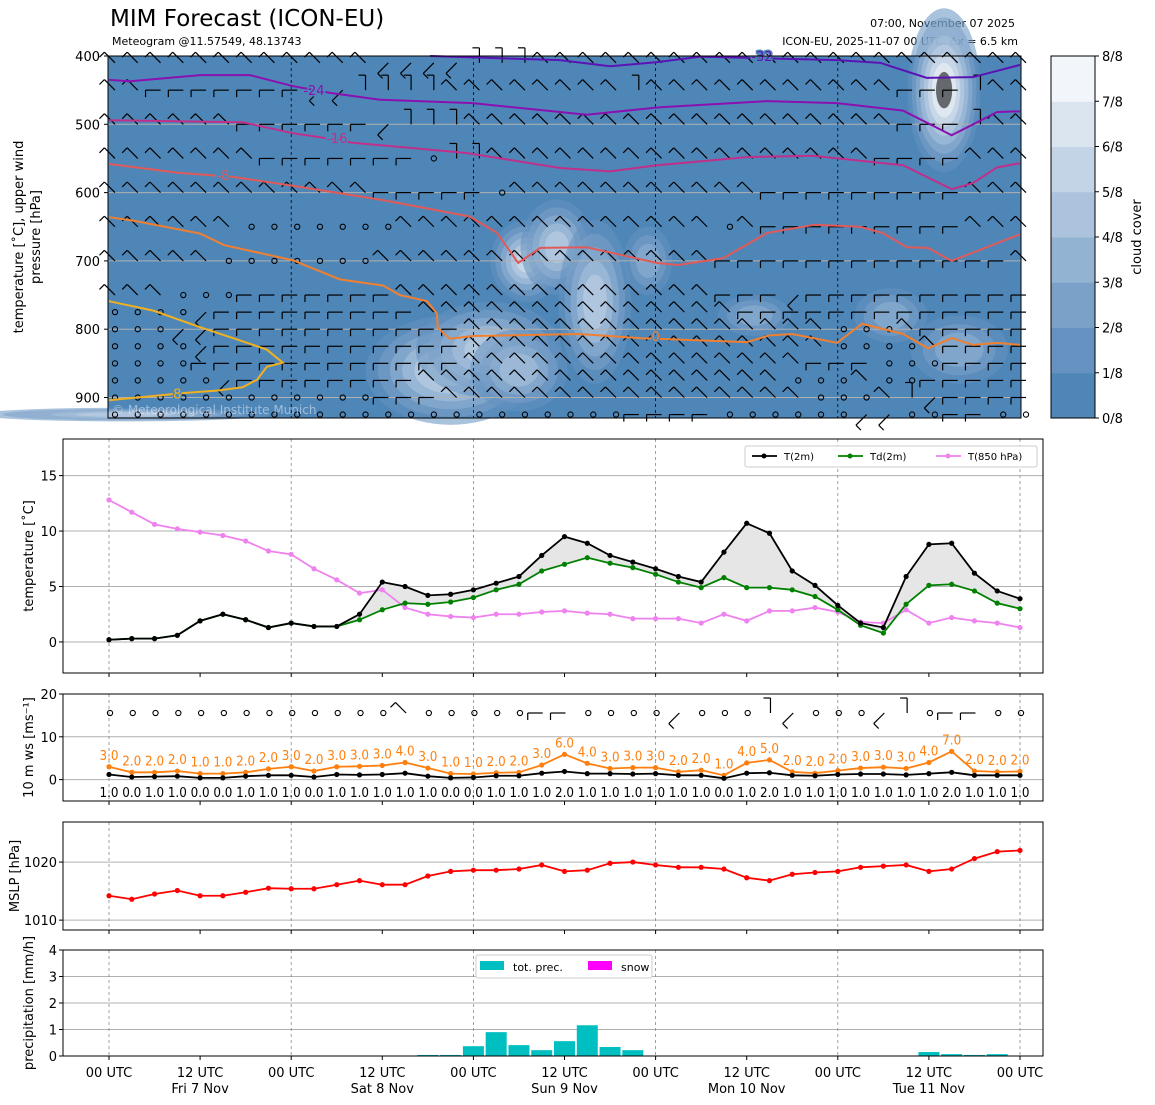 The width and height of the screenshot is (1155, 1105). Describe the element at coordinates (29, 556) in the screenshot. I see `y-axis-label: temperature [˚C]` at that location.